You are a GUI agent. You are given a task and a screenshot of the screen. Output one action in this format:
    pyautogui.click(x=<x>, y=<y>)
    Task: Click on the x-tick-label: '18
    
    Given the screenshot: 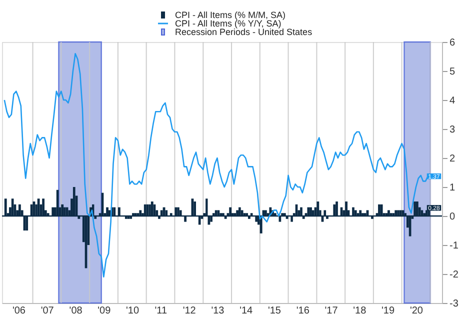 What is the action you would take?
    pyautogui.click(x=360, y=311)
    